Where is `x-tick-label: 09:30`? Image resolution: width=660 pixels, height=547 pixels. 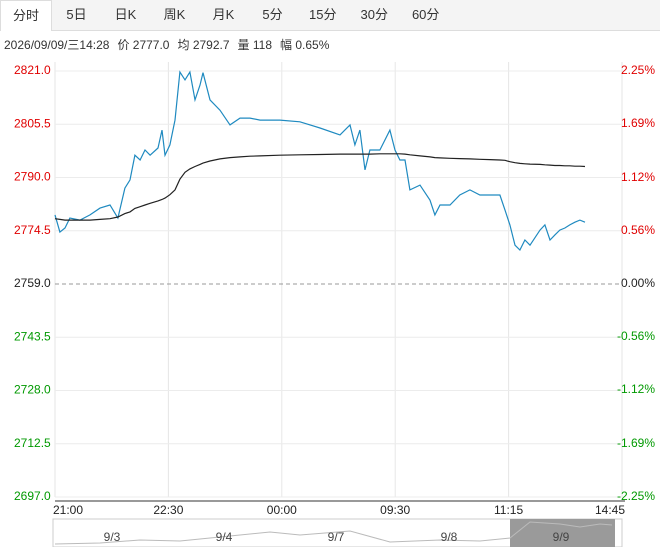
x-tick-label: 09:30 is located at coordinates (395, 510).